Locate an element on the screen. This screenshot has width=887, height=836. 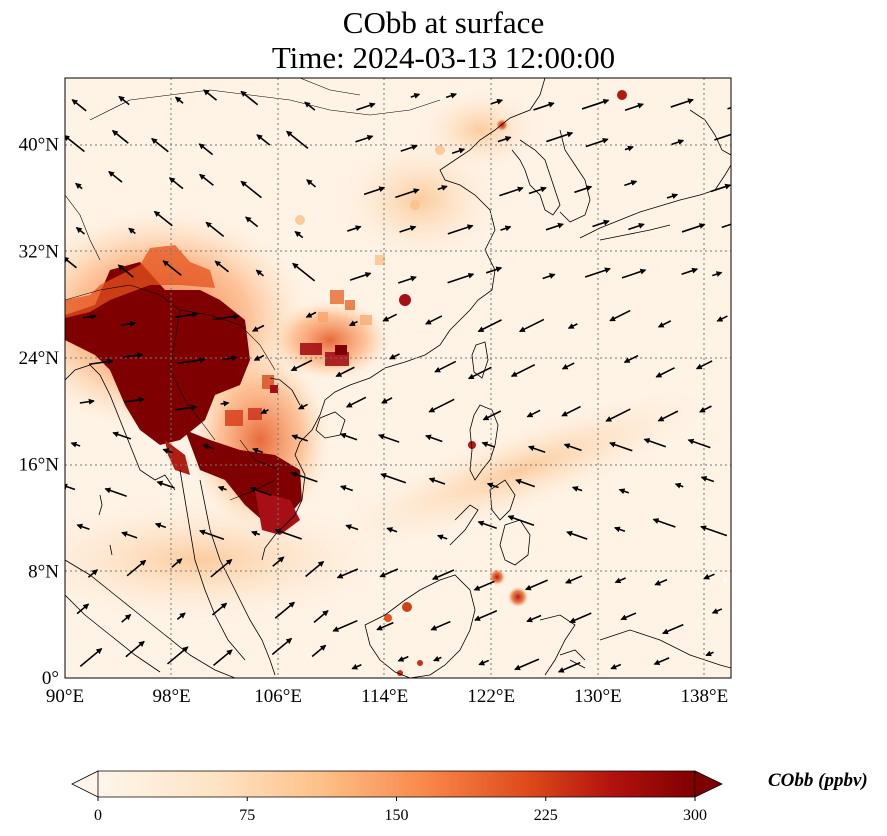
colorbar-title: CObb (ppbv) is located at coordinates (818, 780).